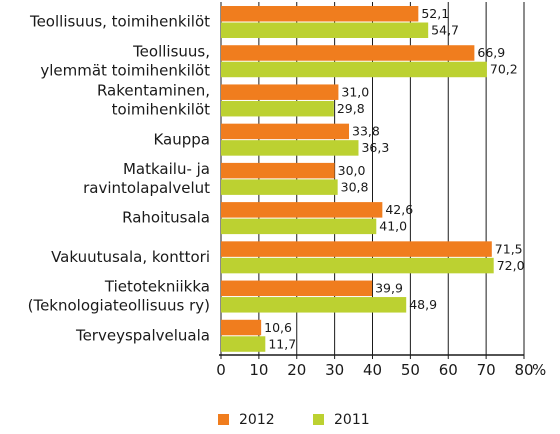 Image resolution: width=560 pixels, height=434 pixels. What do you see at coordinates (355, 91) in the screenshot?
I see `data-label: 31,0` at bounding box center [355, 91].